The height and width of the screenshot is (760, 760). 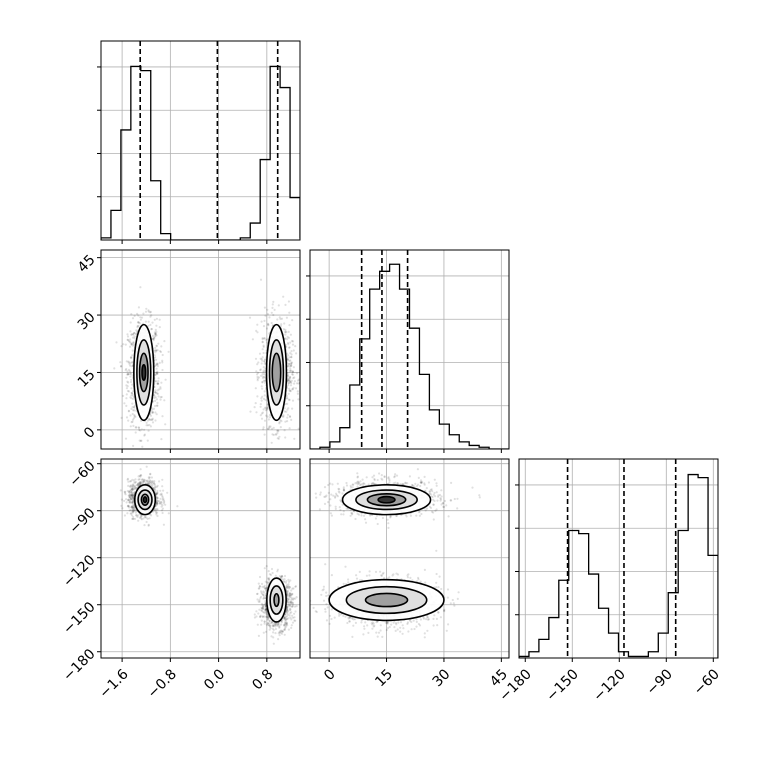 What do you see at coordinates (214, 679) in the screenshot?
I see `x-tick-label: 0.0` at bounding box center [214, 679].